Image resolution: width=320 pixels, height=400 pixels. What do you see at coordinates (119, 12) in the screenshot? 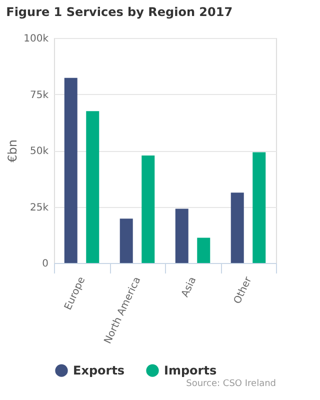
I see `chart-title: Figure 1 Services by Region 2017` at bounding box center [119, 12].